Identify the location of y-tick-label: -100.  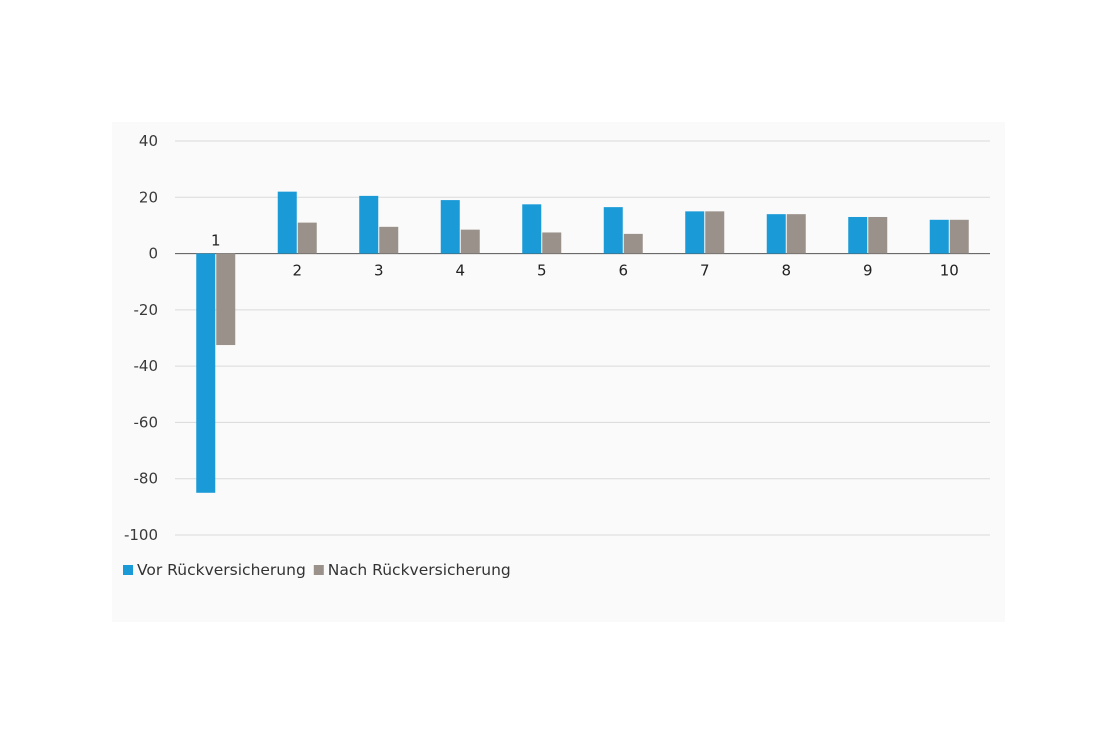
(141, 535).